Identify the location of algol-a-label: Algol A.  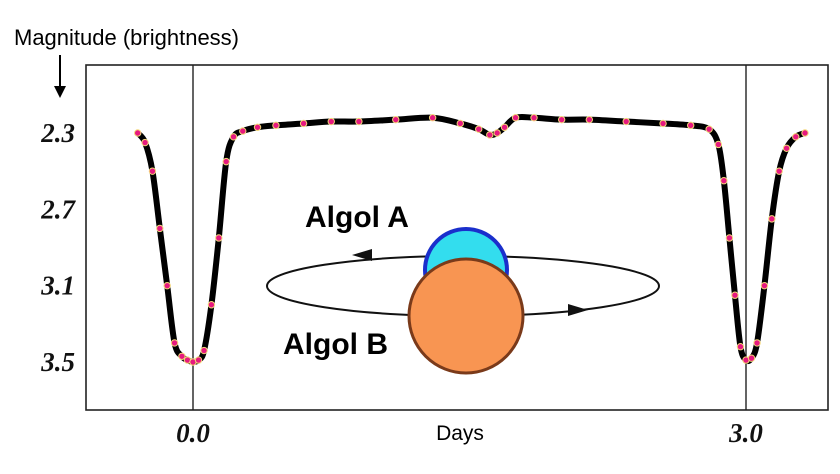
(357, 217).